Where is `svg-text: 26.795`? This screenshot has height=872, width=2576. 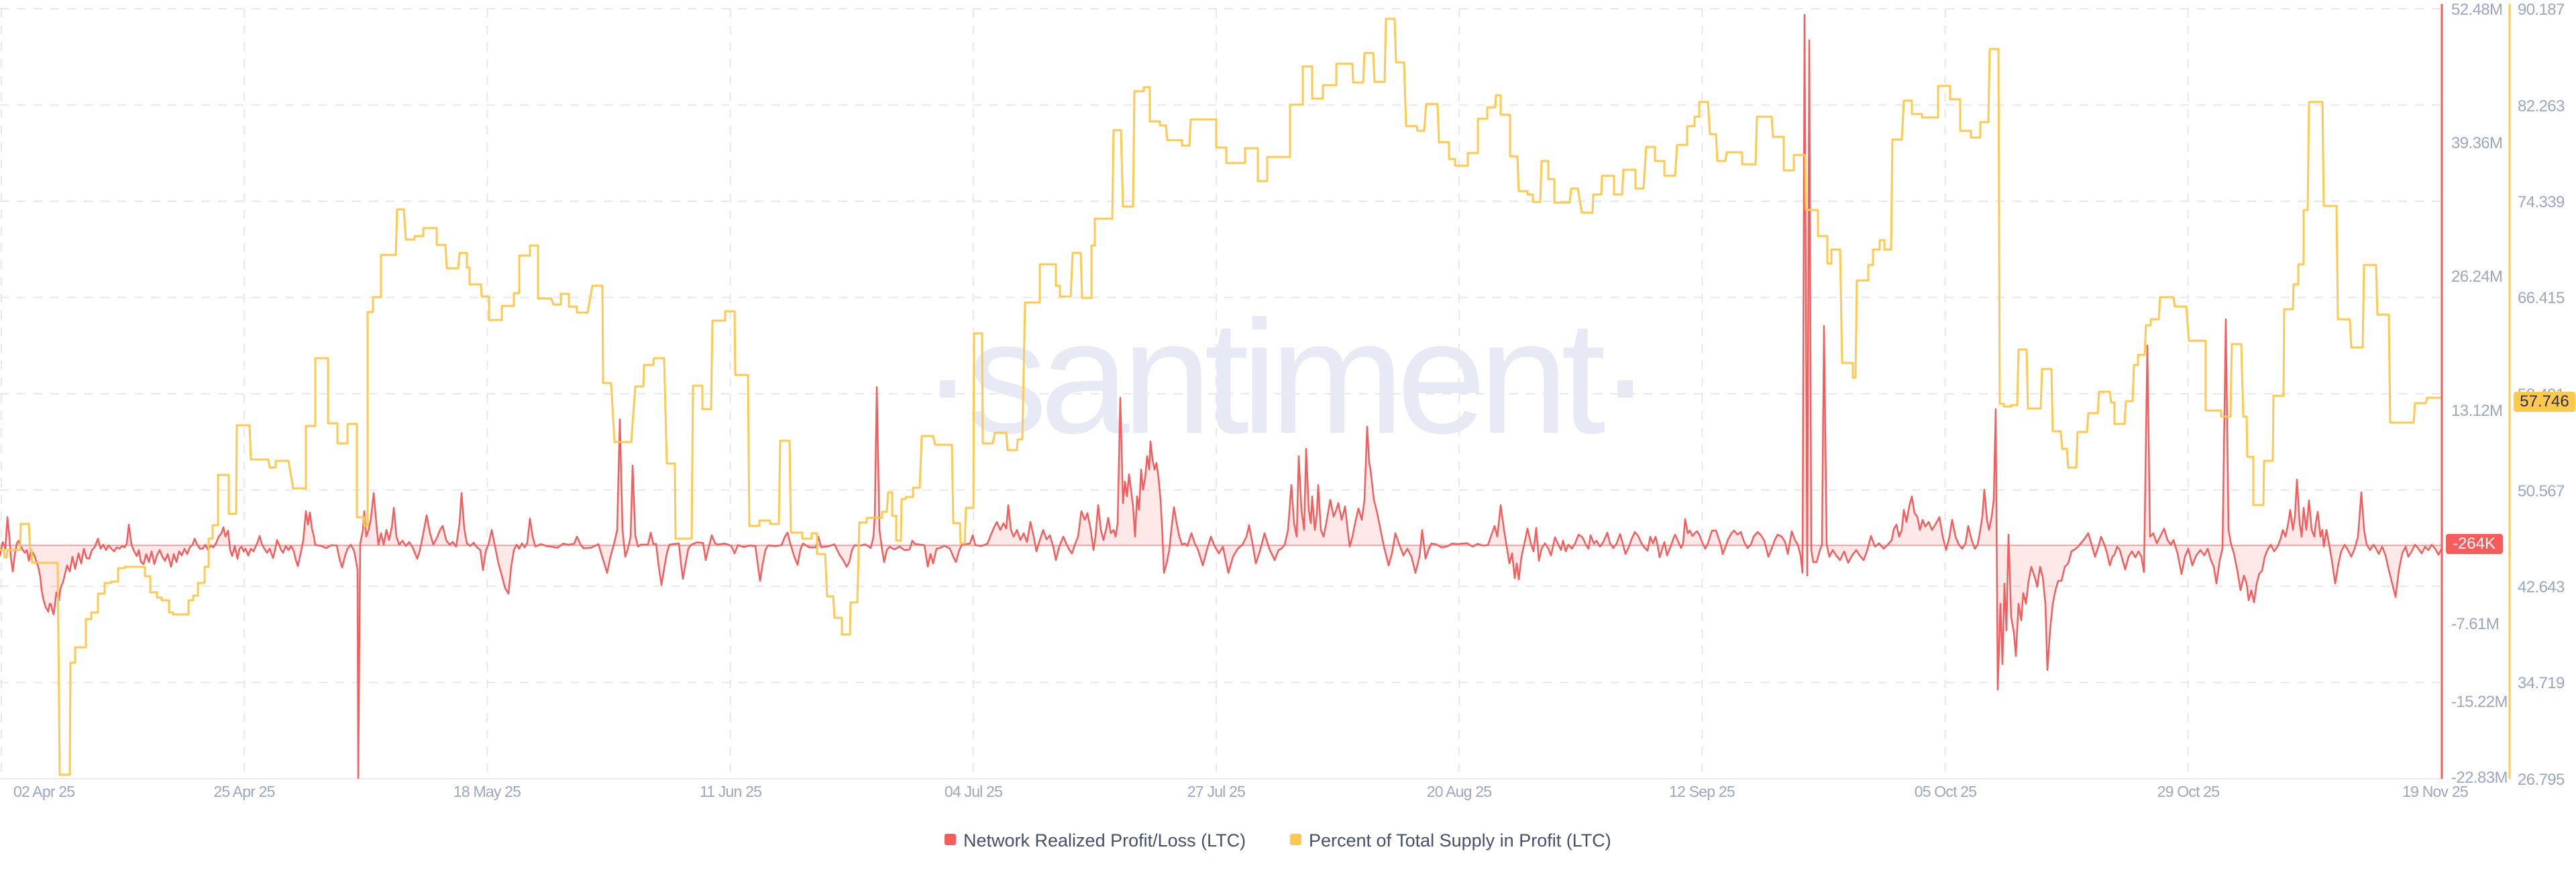 svg-text: 26.795 is located at coordinates (2541, 780).